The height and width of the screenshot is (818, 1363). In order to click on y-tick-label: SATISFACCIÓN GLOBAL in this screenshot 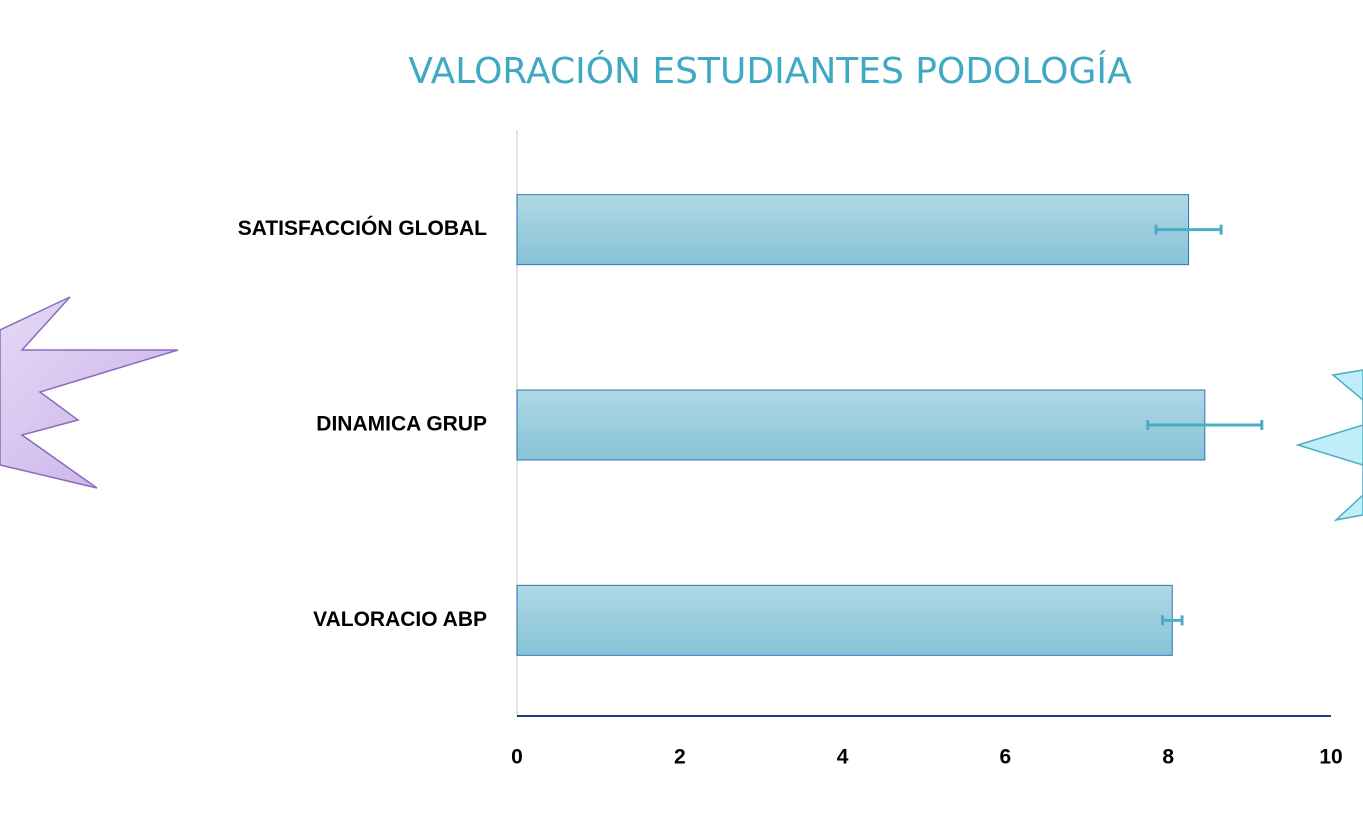, I will do `click(362, 228)`.